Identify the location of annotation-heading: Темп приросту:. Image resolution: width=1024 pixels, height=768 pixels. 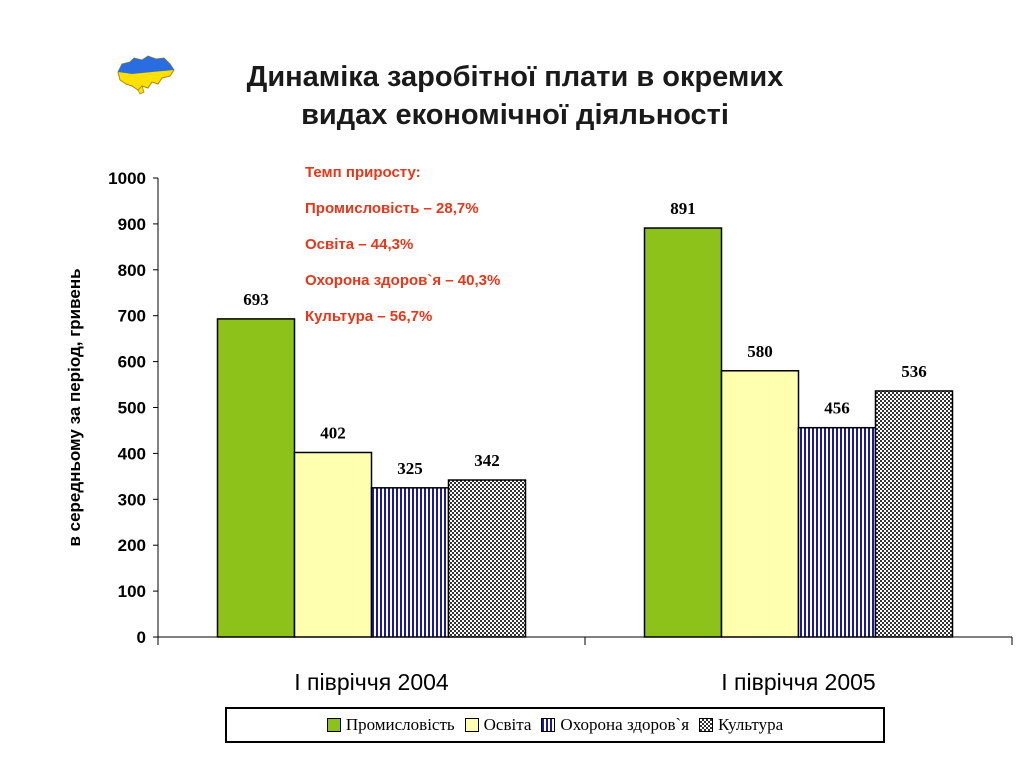
(363, 172).